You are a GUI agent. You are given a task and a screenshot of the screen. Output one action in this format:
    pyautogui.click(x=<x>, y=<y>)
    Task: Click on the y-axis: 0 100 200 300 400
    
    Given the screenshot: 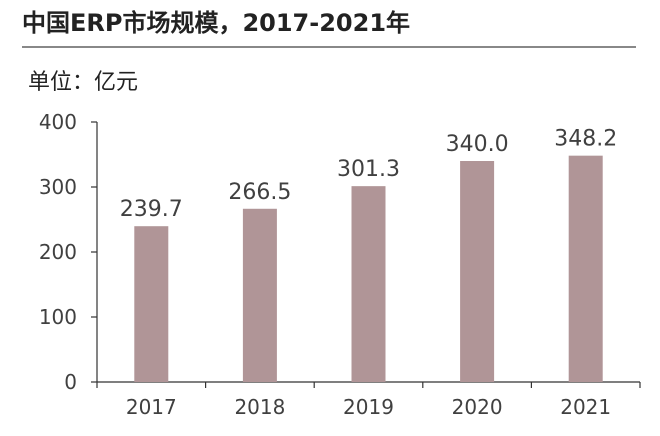 What is the action you would take?
    pyautogui.click(x=68, y=252)
    